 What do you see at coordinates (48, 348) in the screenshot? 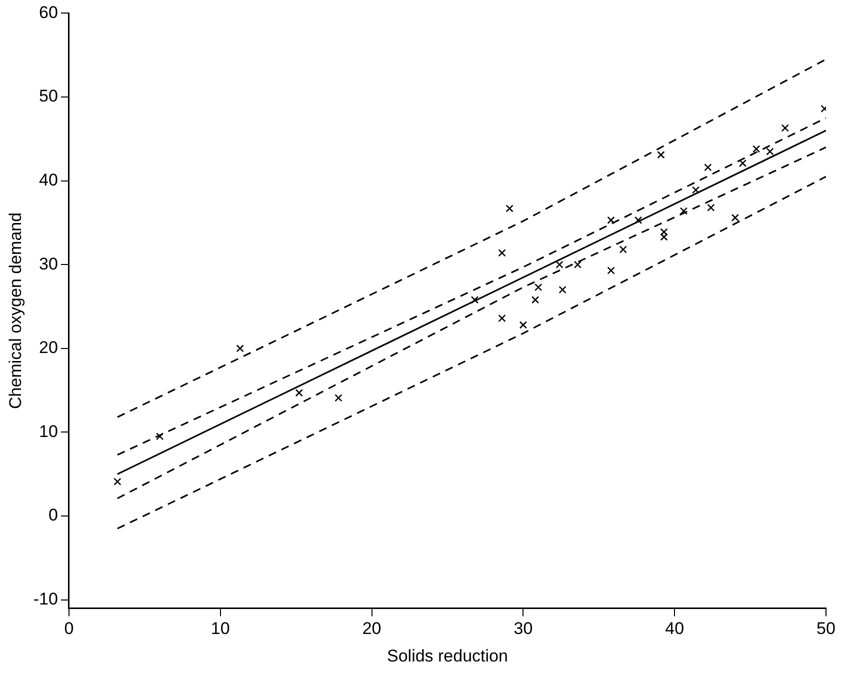
I see `y-tick-label: 20` at bounding box center [48, 348].